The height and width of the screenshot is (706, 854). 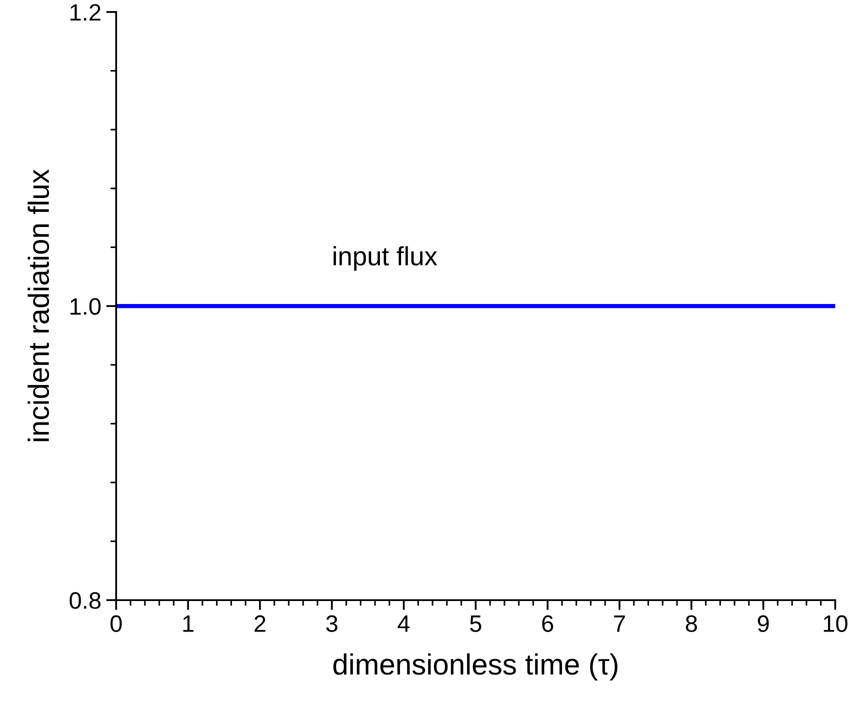 What do you see at coordinates (404, 624) in the screenshot?
I see `x-tick-label: 4` at bounding box center [404, 624].